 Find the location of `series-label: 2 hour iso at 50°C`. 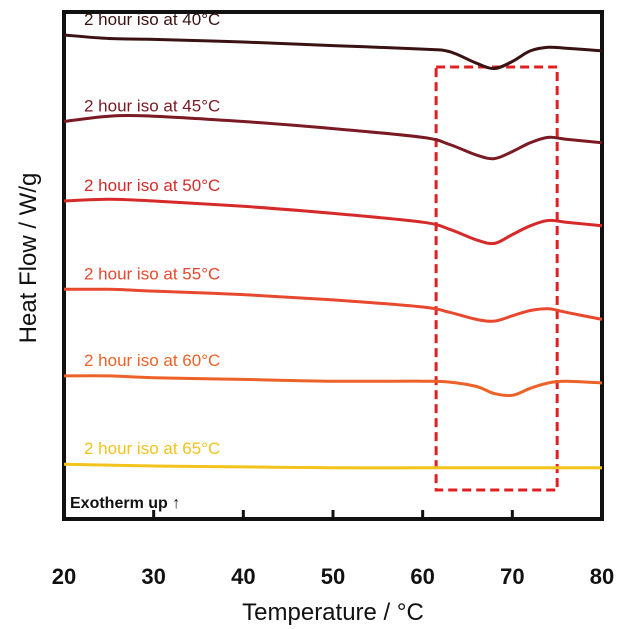

series-label: 2 hour iso at 50°C is located at coordinates (152, 185).